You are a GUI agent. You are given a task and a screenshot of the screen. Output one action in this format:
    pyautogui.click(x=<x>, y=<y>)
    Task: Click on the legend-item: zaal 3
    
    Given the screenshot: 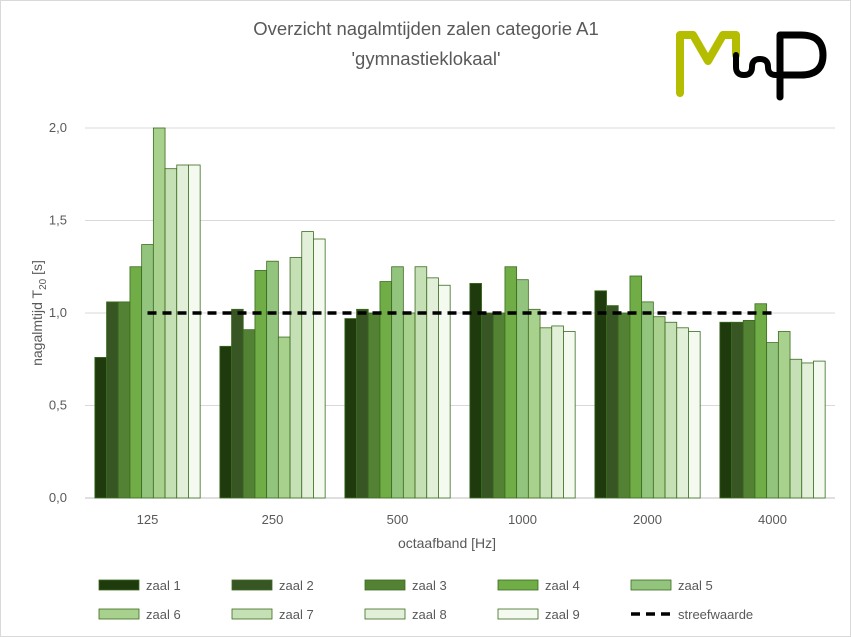 What is the action you would take?
    pyautogui.click(x=405, y=585)
    